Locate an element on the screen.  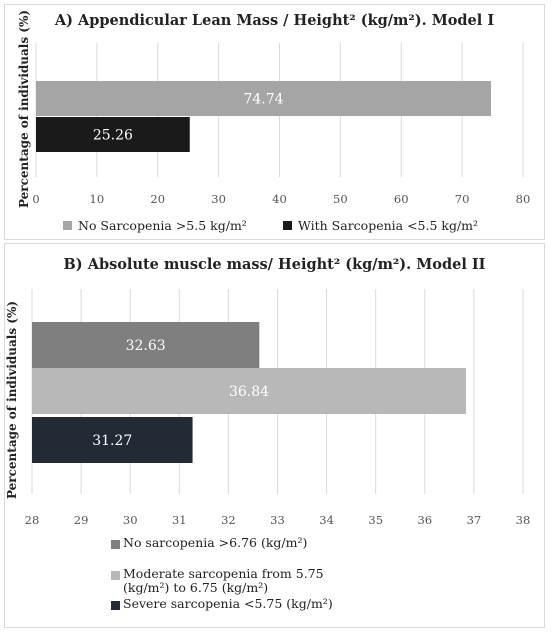
chart-b-x-tick-label: 35 is located at coordinates (375, 520).